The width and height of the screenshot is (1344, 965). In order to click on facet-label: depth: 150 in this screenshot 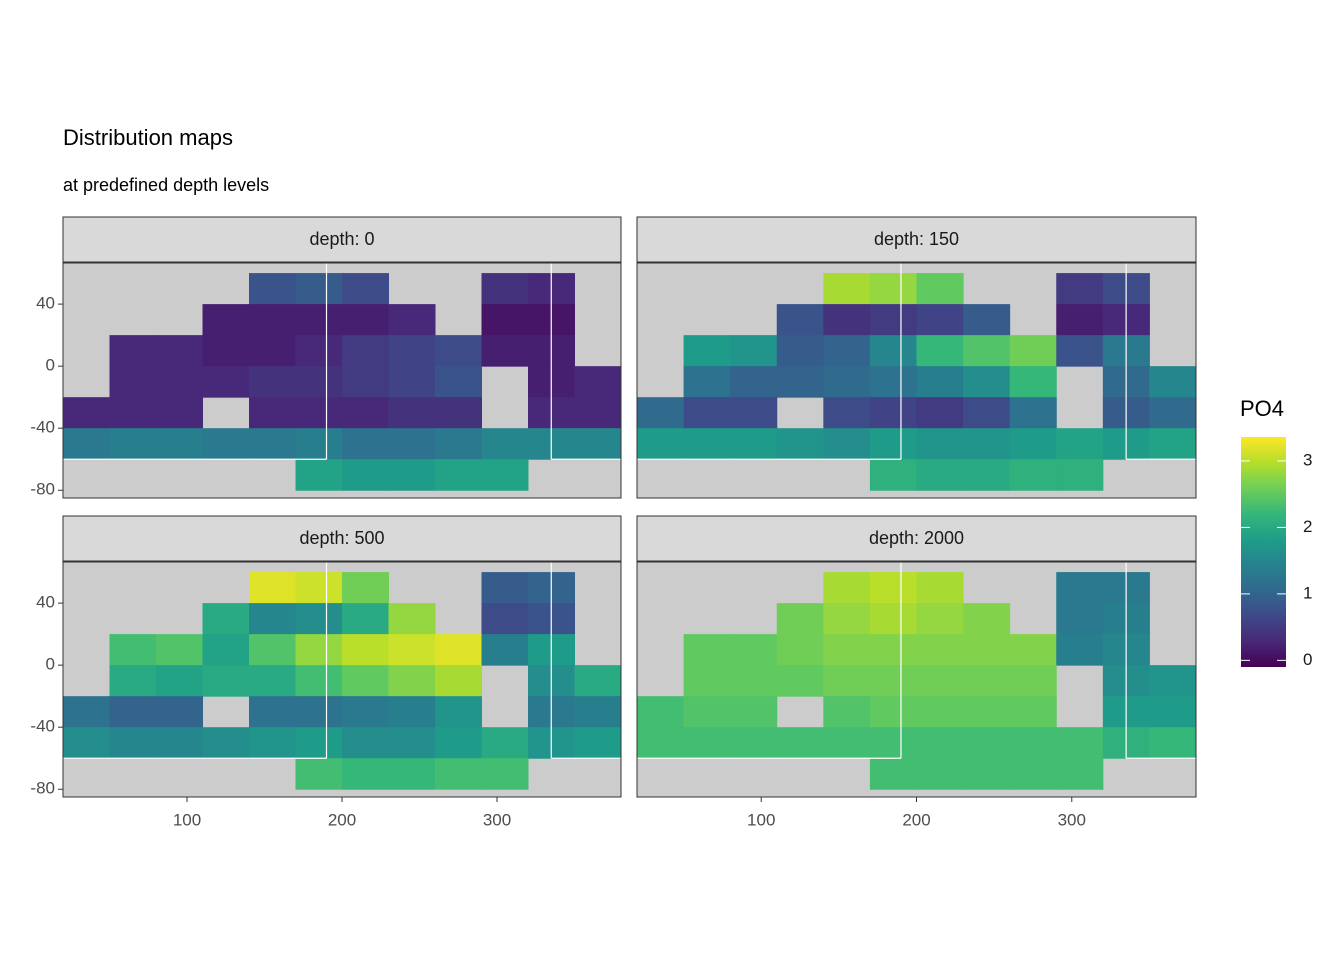, I will do `click(916, 239)`.